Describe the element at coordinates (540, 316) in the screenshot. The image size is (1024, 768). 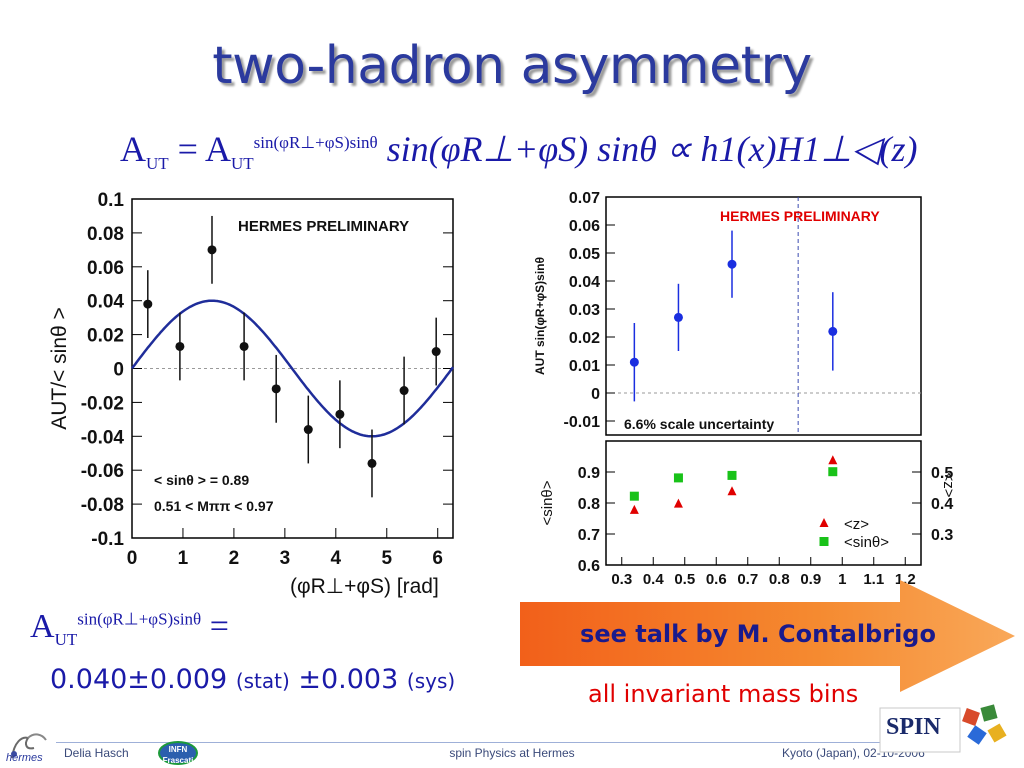
I see `y-axis-label: AUT sin(φR+φS)sinθ` at that location.